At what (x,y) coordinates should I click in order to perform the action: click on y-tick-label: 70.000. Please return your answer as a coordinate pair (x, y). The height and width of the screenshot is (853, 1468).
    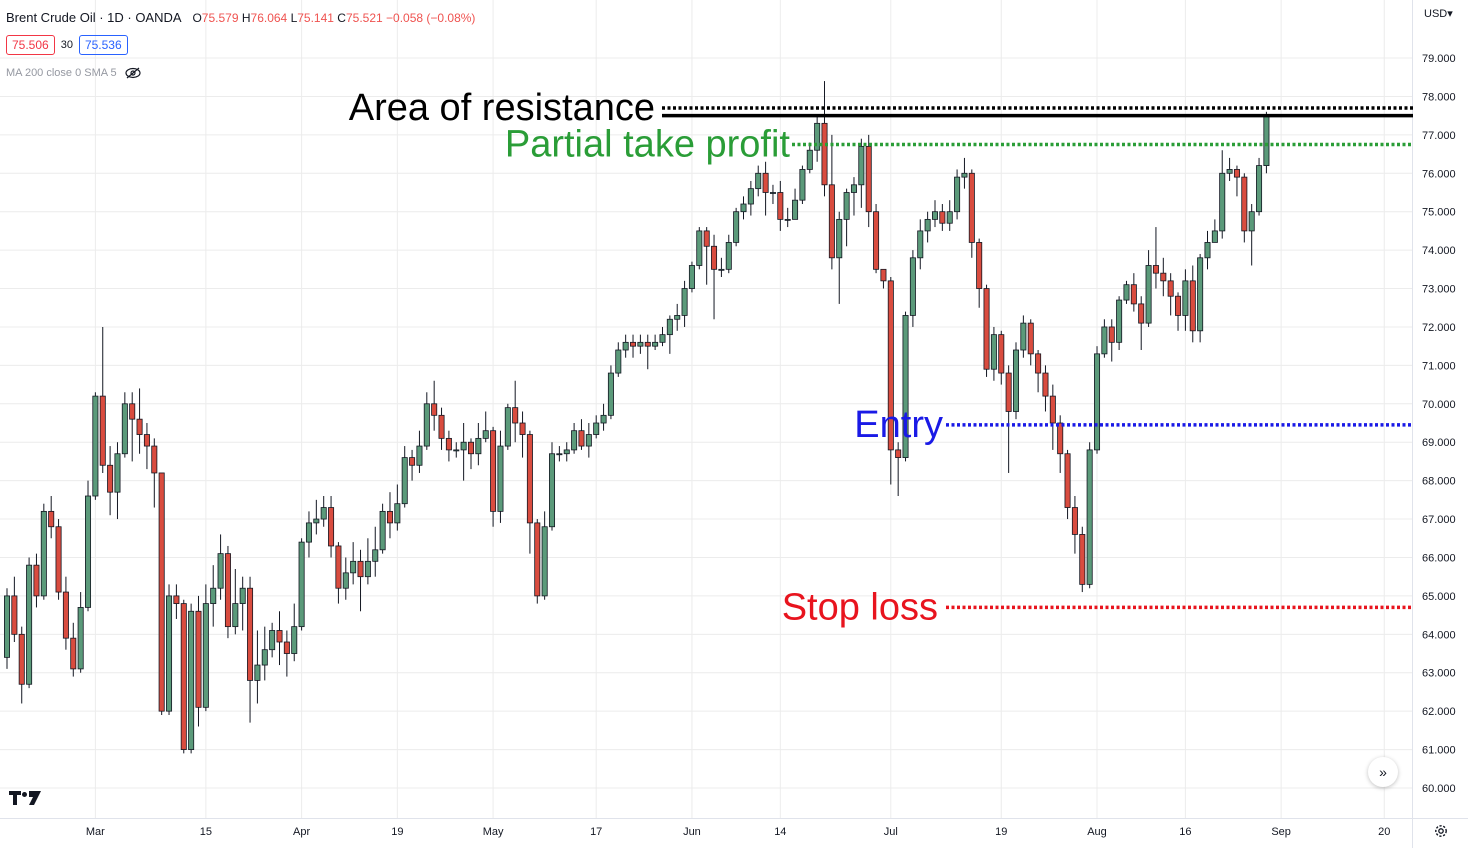
    Looking at the image, I should click on (1439, 405).